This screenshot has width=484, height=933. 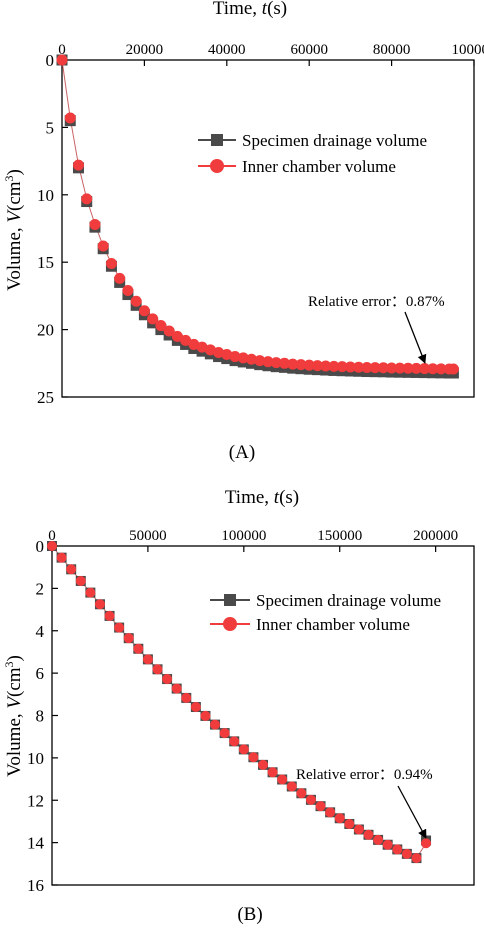 I want to click on panel-a-annotation: Relative error：0.87%, so click(x=376, y=302).